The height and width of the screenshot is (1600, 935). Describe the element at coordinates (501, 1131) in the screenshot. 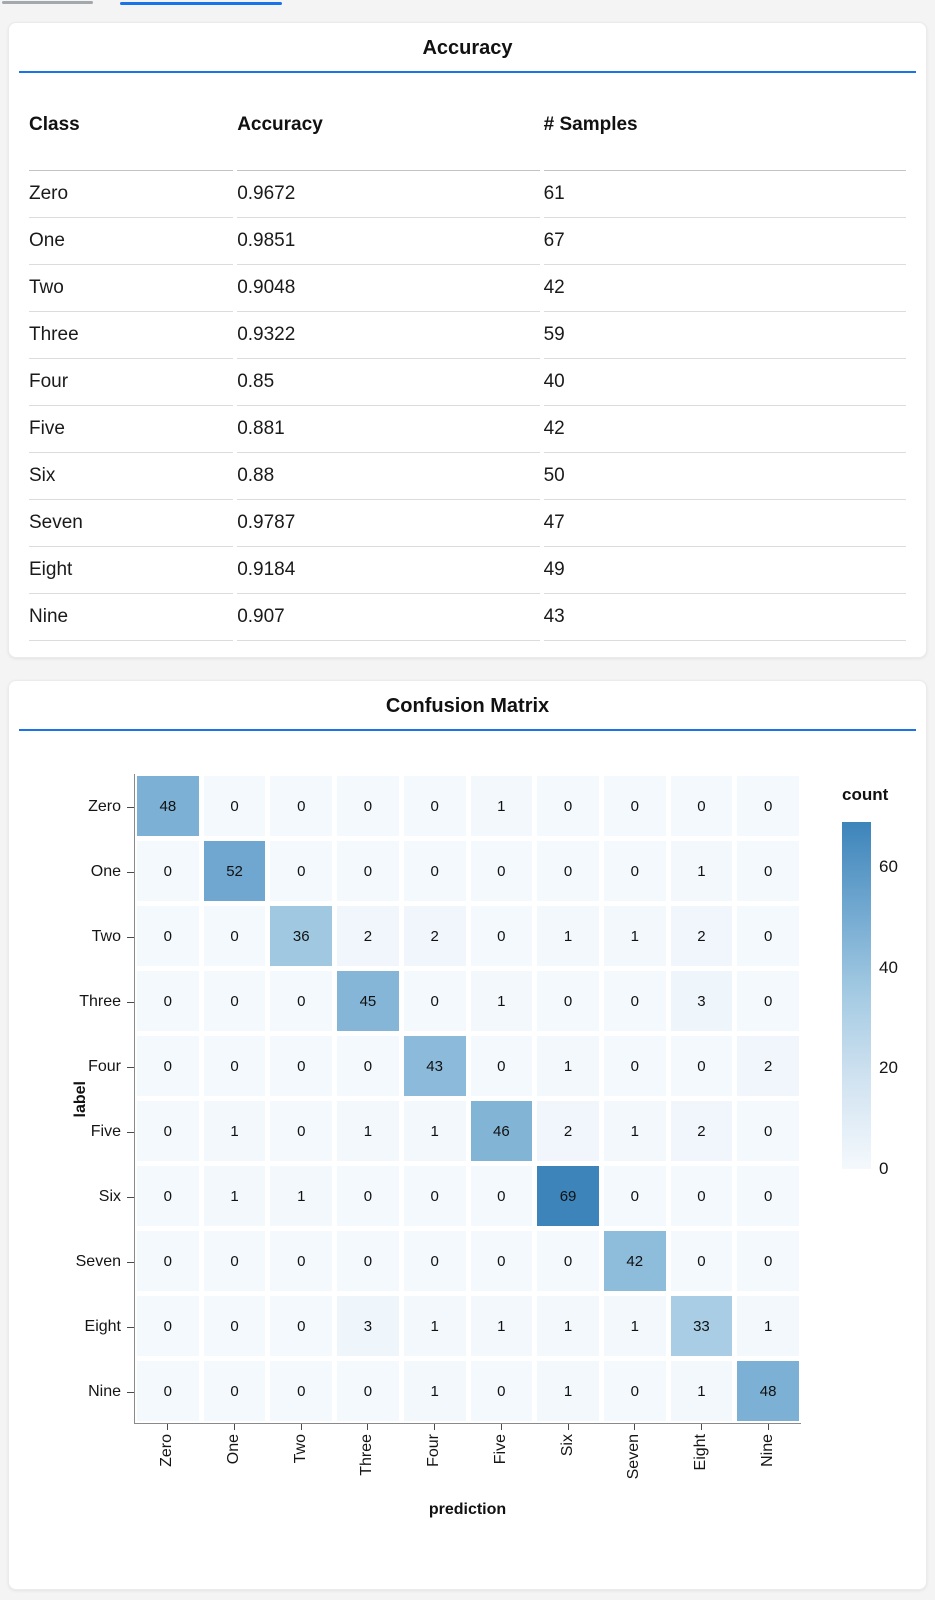

I see `matrix-cell: 46` at that location.